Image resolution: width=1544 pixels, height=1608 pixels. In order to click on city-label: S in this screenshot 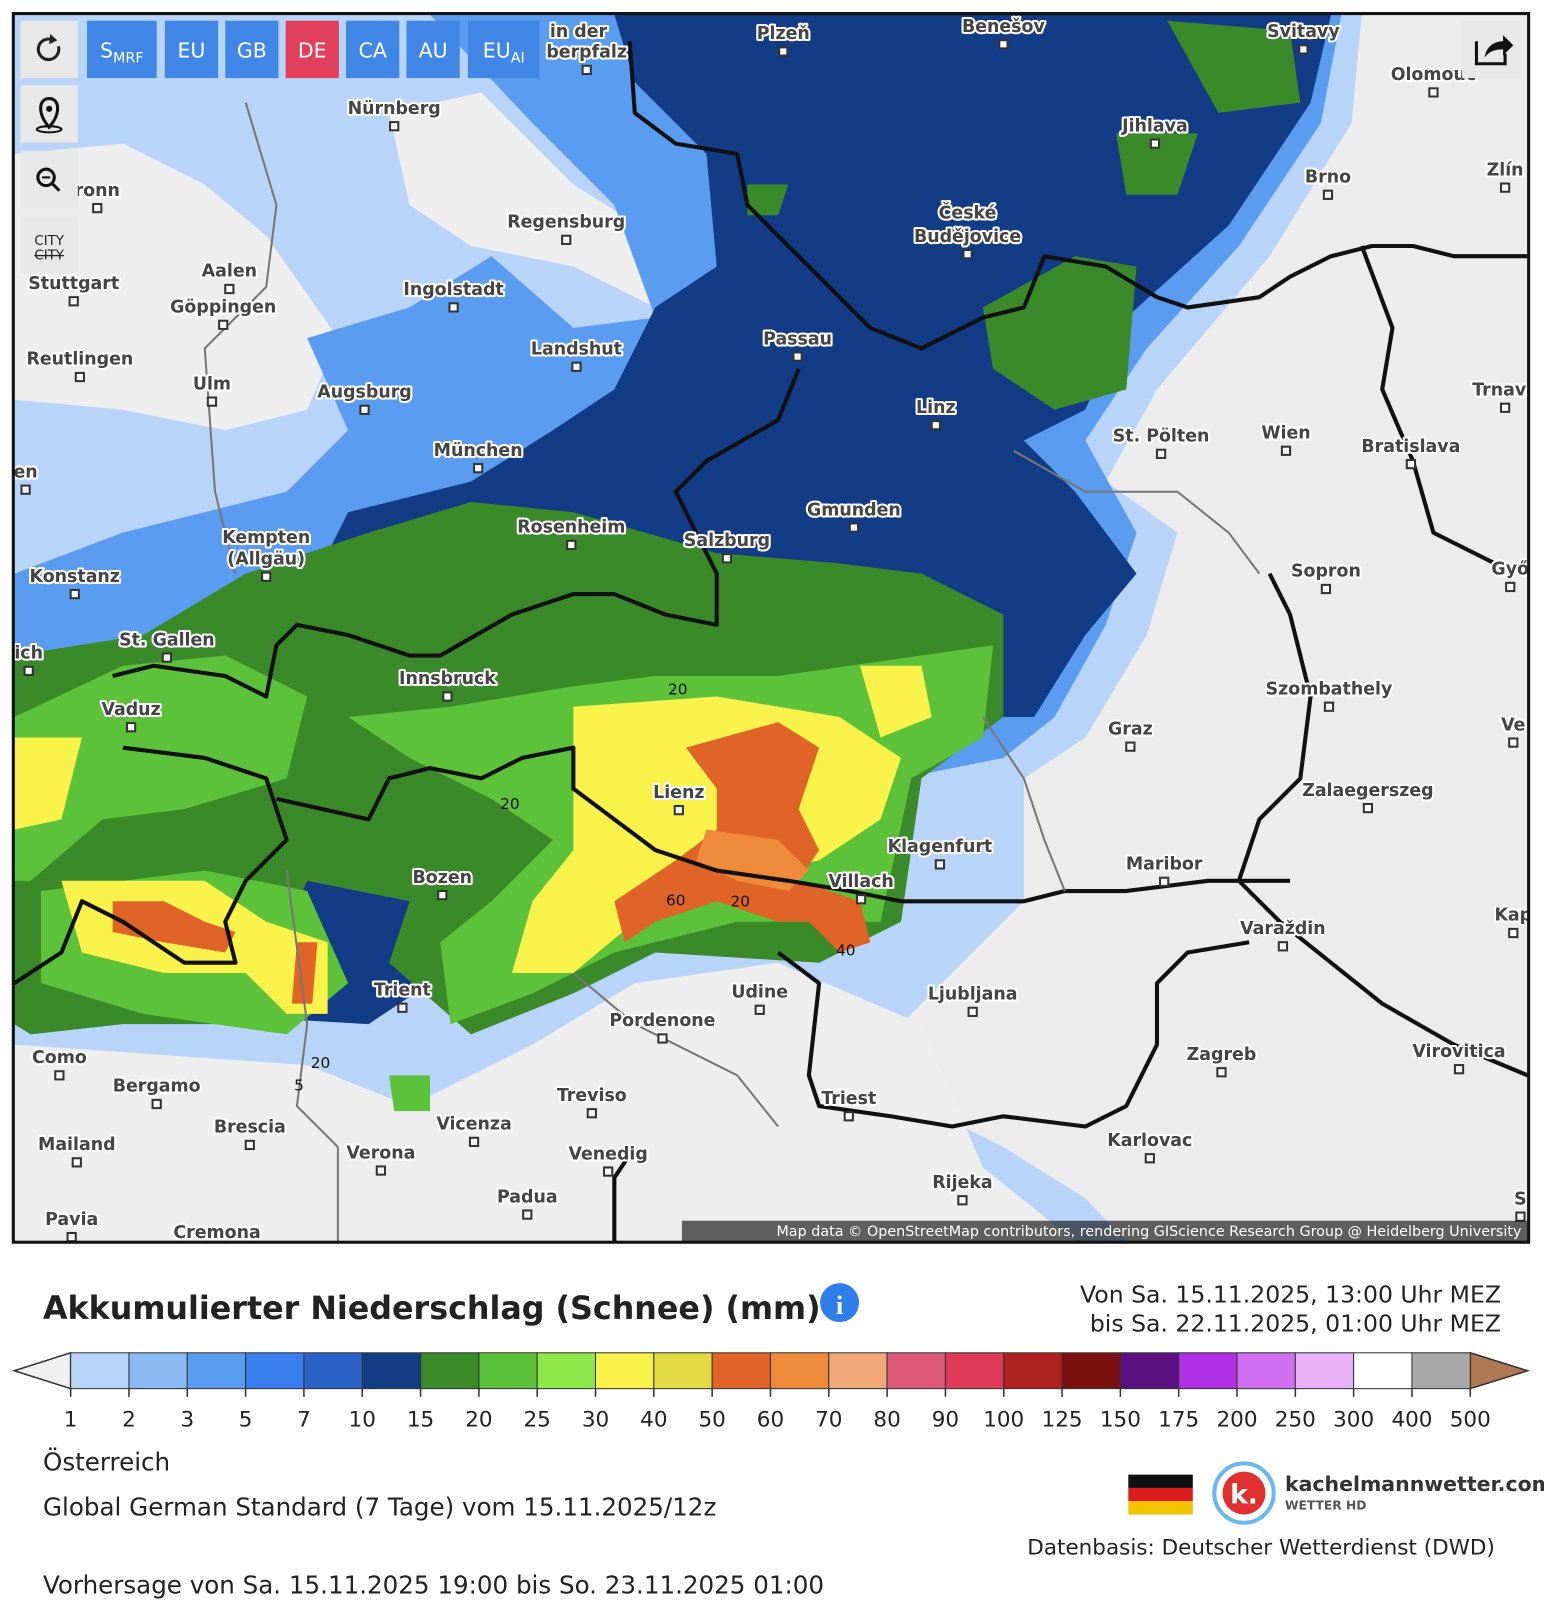, I will do `click(1520, 1199)`.